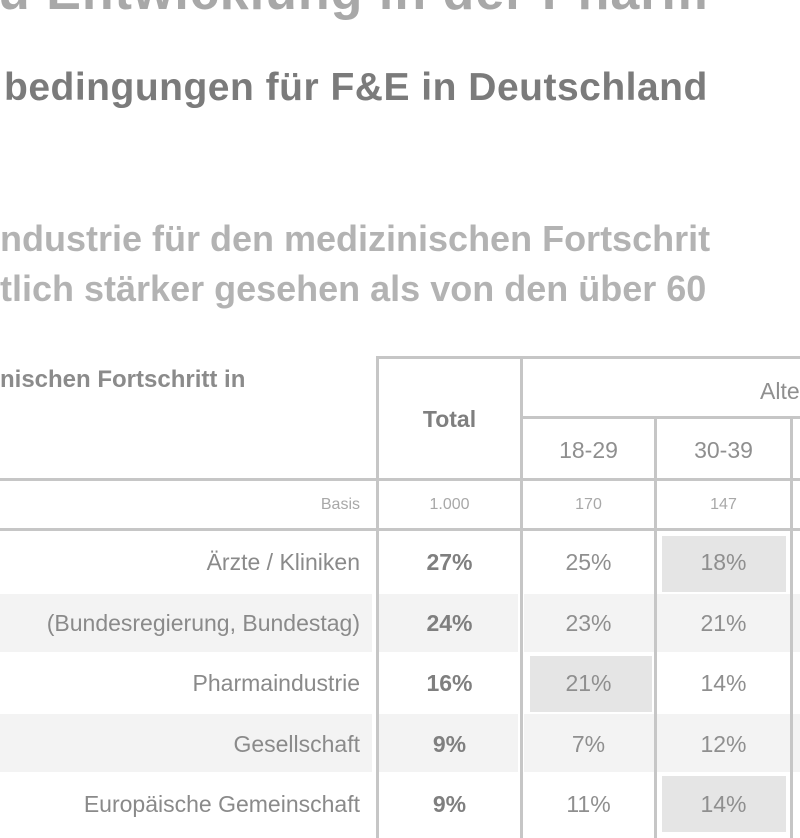 This screenshot has width=800, height=838. Describe the element at coordinates (780, 391) in the screenshot. I see `age-group-header: Alte` at that location.